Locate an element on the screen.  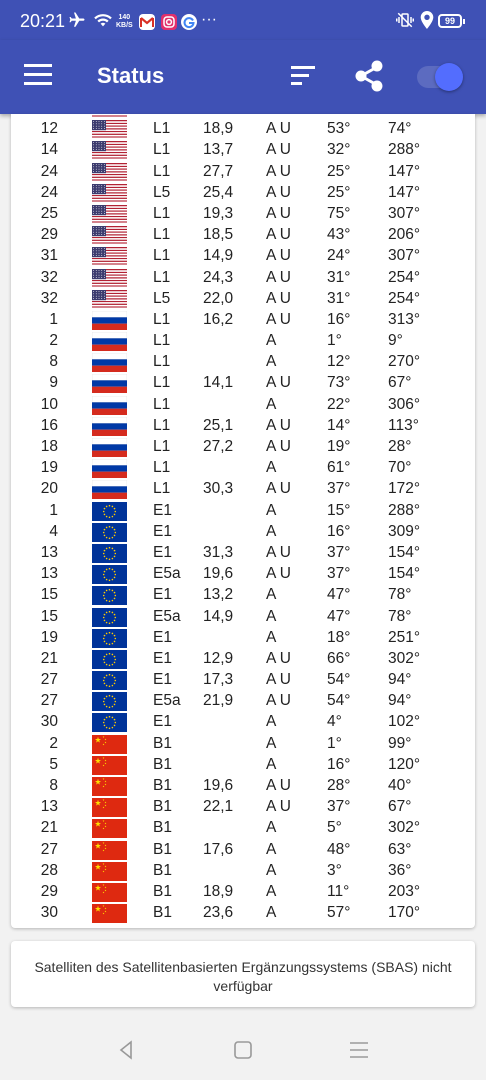
sort-icon is located at coordinates (304, 76).